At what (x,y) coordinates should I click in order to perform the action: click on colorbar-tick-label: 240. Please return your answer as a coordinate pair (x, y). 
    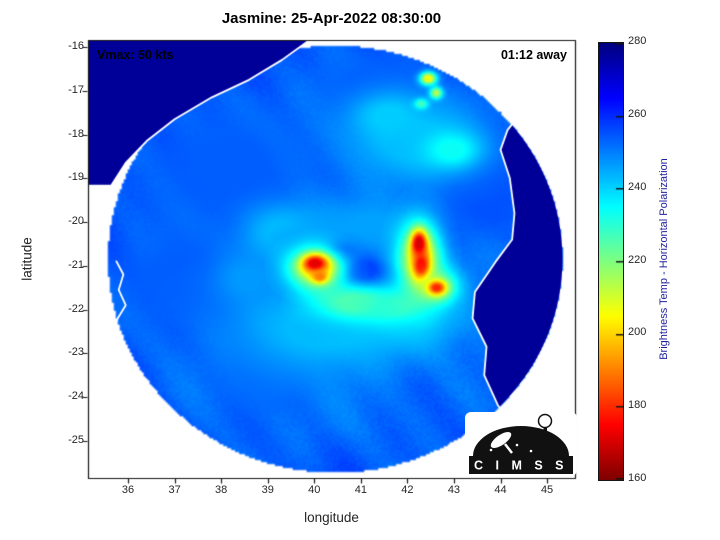
    Looking at the image, I should click on (637, 186).